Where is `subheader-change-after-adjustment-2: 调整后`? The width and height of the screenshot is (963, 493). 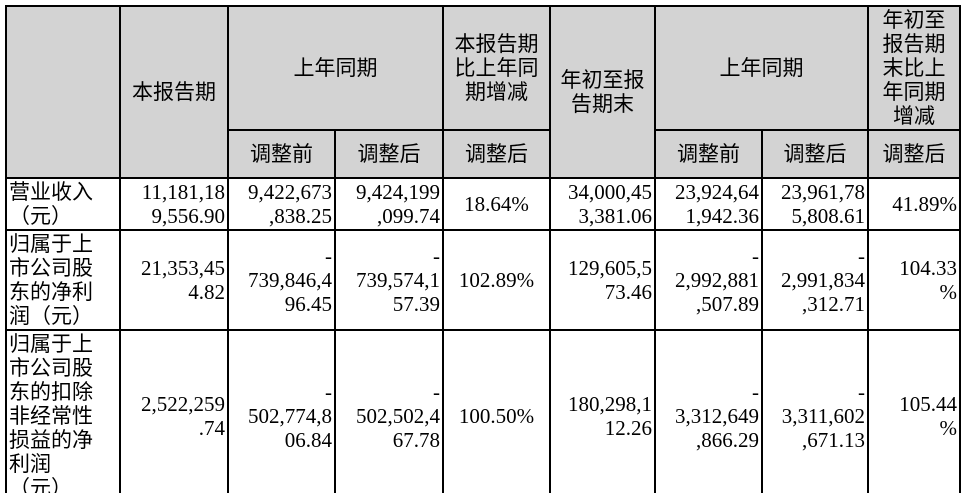 subheader-change-after-adjustment-2: 调整后 is located at coordinates (914, 154).